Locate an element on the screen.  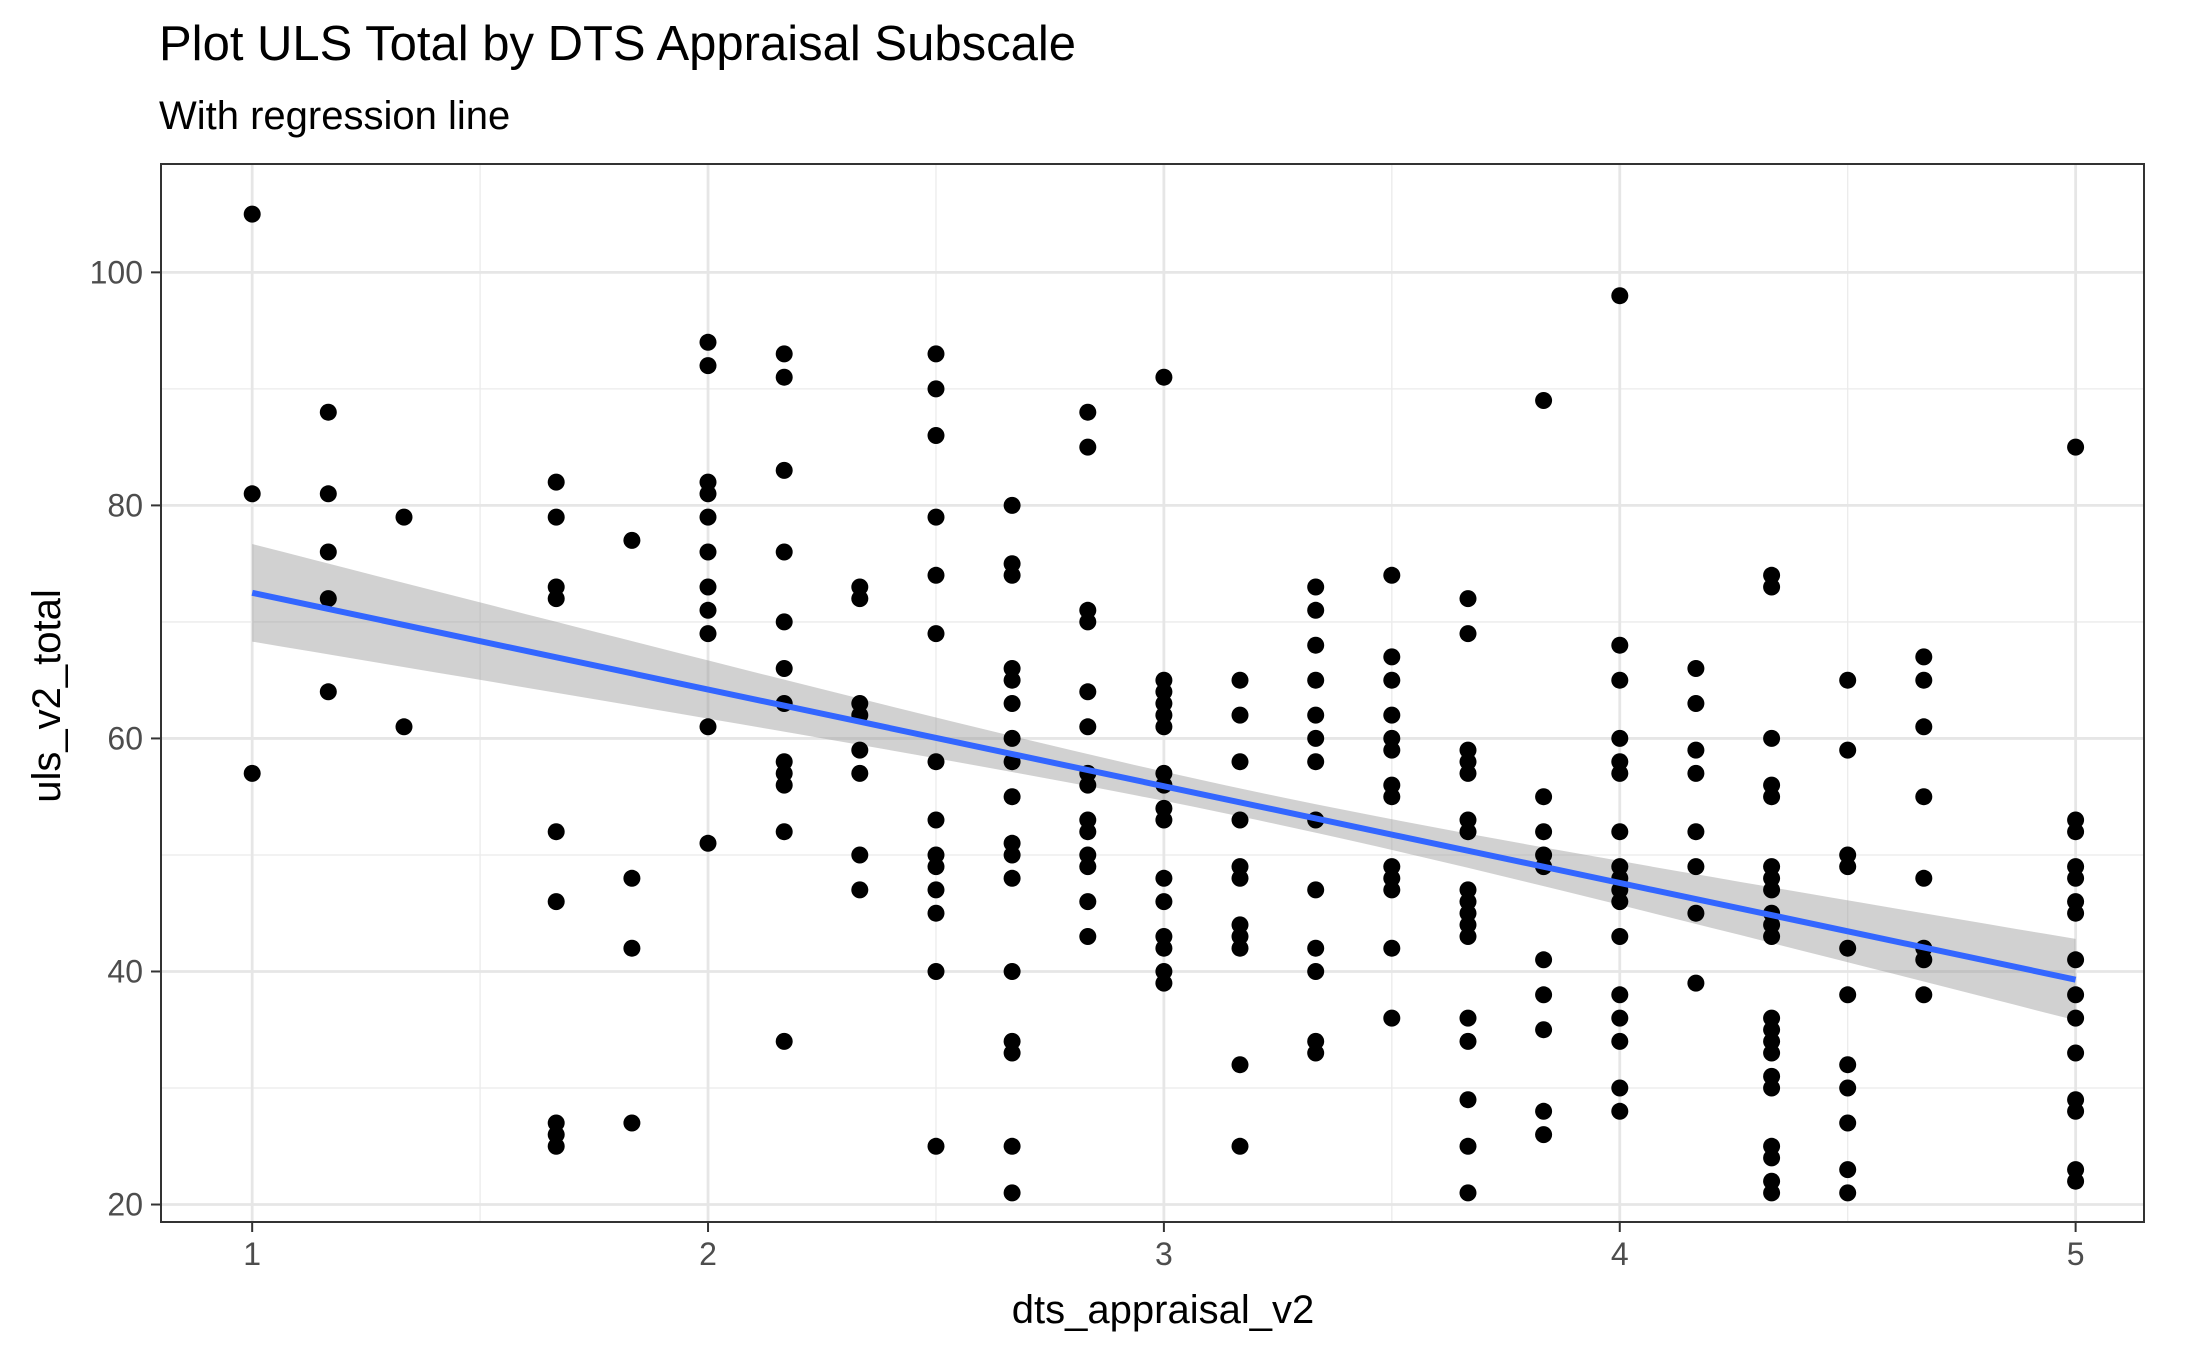
y-tick-label: 100 is located at coordinates (116, 272).